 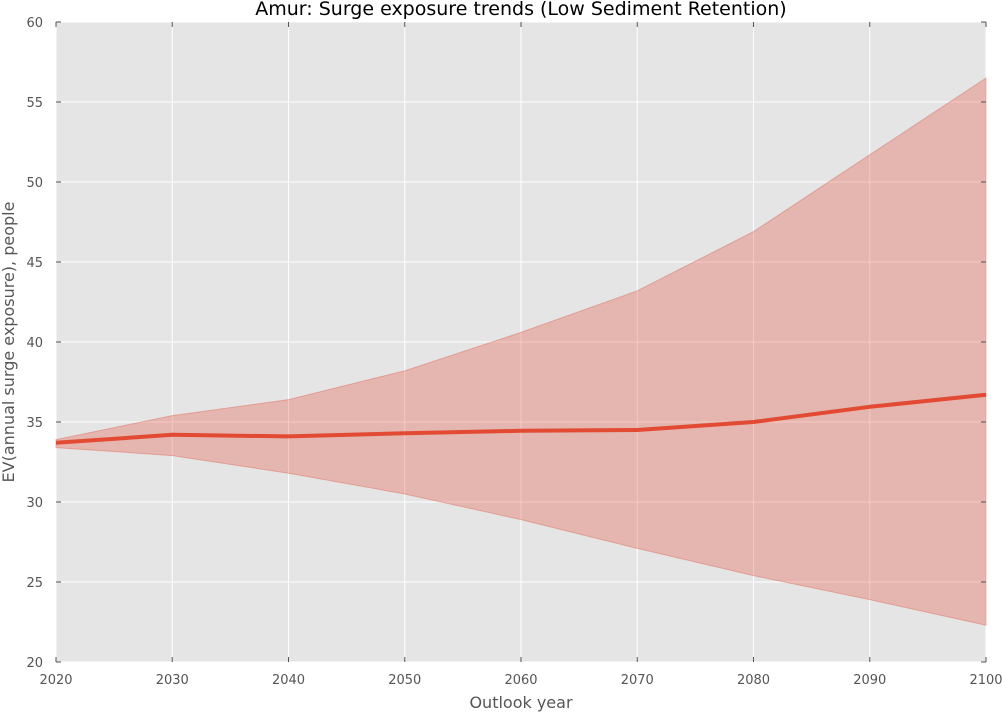 I want to click on y-tick-label: 40, so click(x=34, y=343).